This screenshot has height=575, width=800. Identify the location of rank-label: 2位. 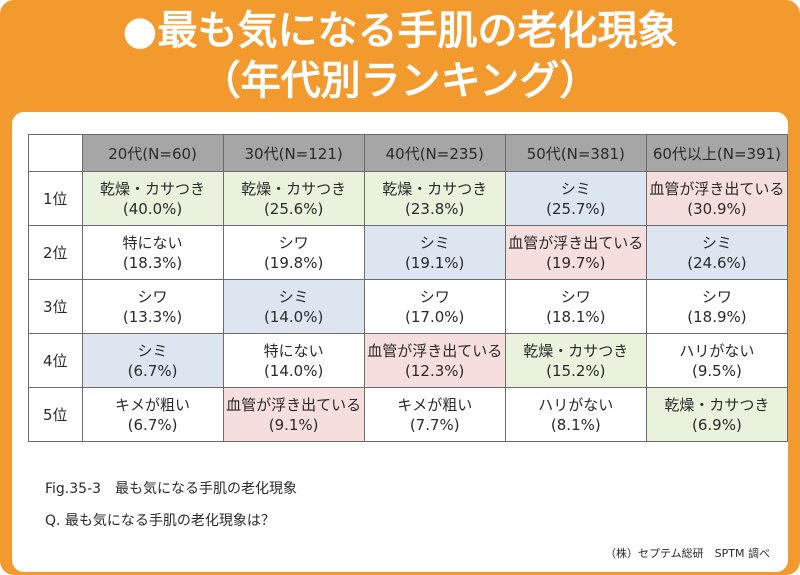
(55, 252).